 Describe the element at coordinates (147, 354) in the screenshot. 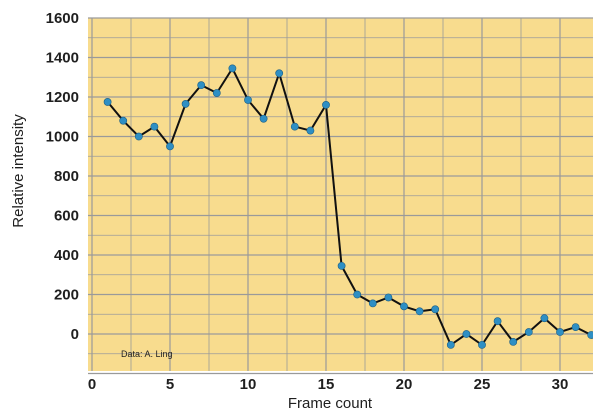

I see `data-credit-annotation: Data: A. Ling` at that location.